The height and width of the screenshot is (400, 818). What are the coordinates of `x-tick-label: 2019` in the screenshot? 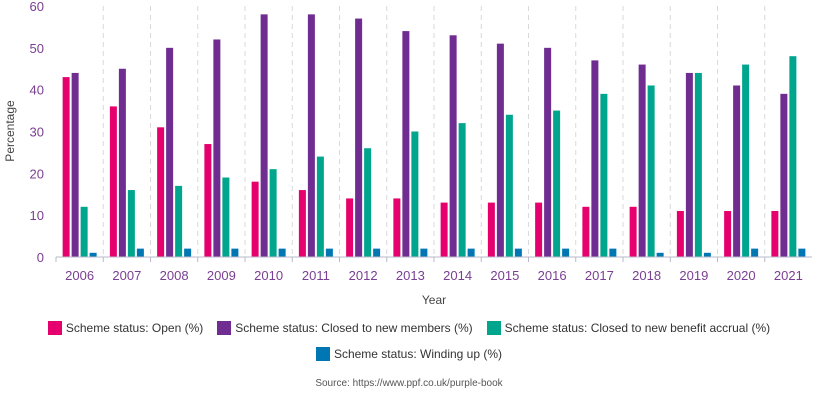 It's located at (693, 275).